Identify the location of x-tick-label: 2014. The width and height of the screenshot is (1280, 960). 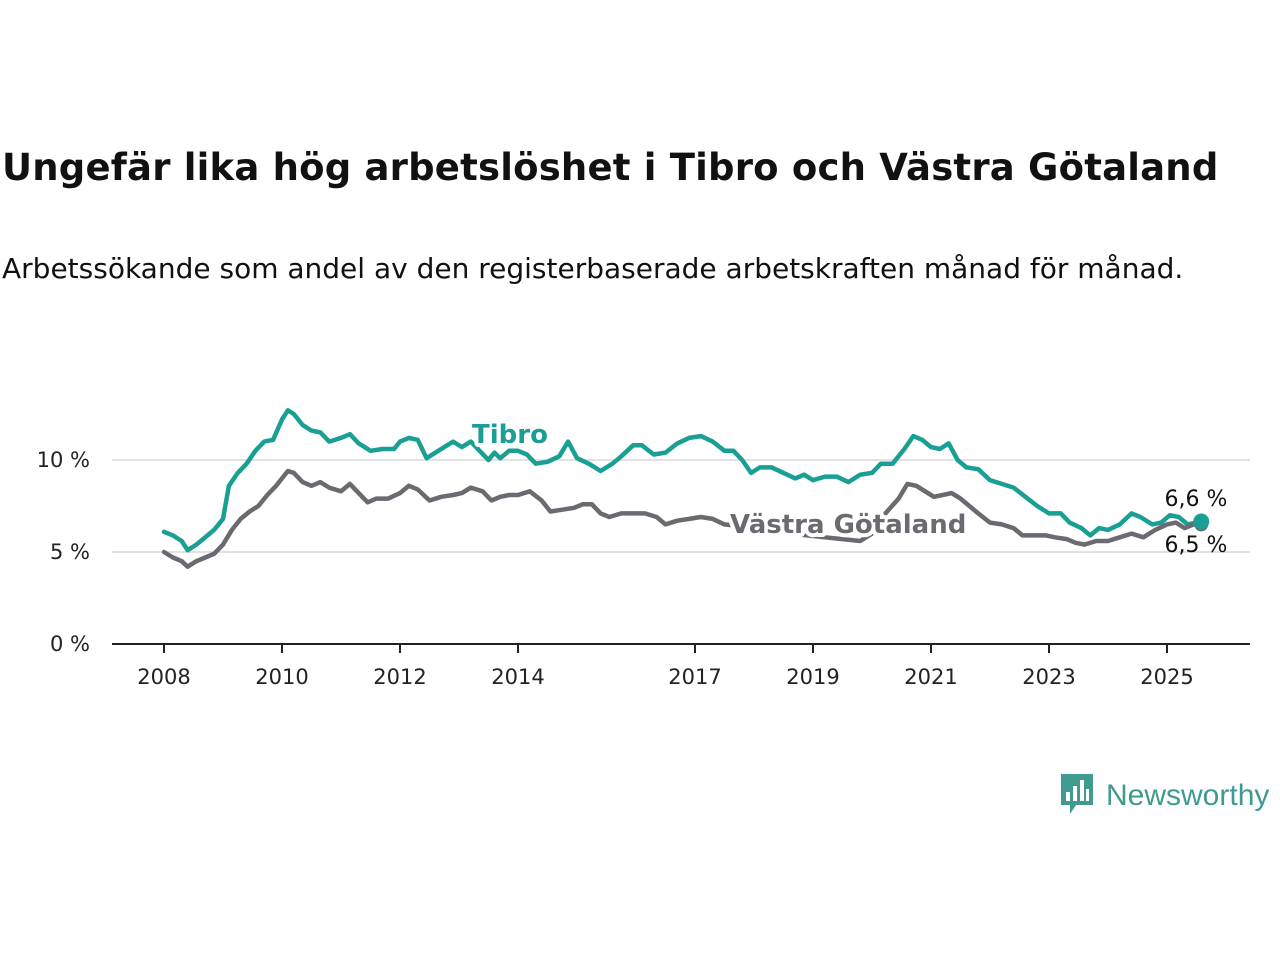
(517, 677).